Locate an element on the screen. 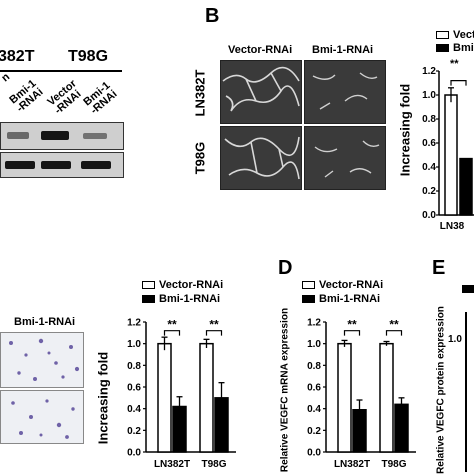  panel-label-e: E is located at coordinates (439, 268).